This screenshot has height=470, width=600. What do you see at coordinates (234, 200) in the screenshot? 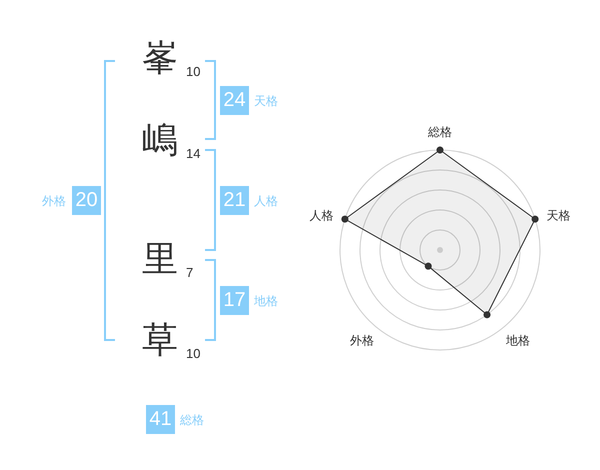
I see `data-label: 21` at bounding box center [234, 200].